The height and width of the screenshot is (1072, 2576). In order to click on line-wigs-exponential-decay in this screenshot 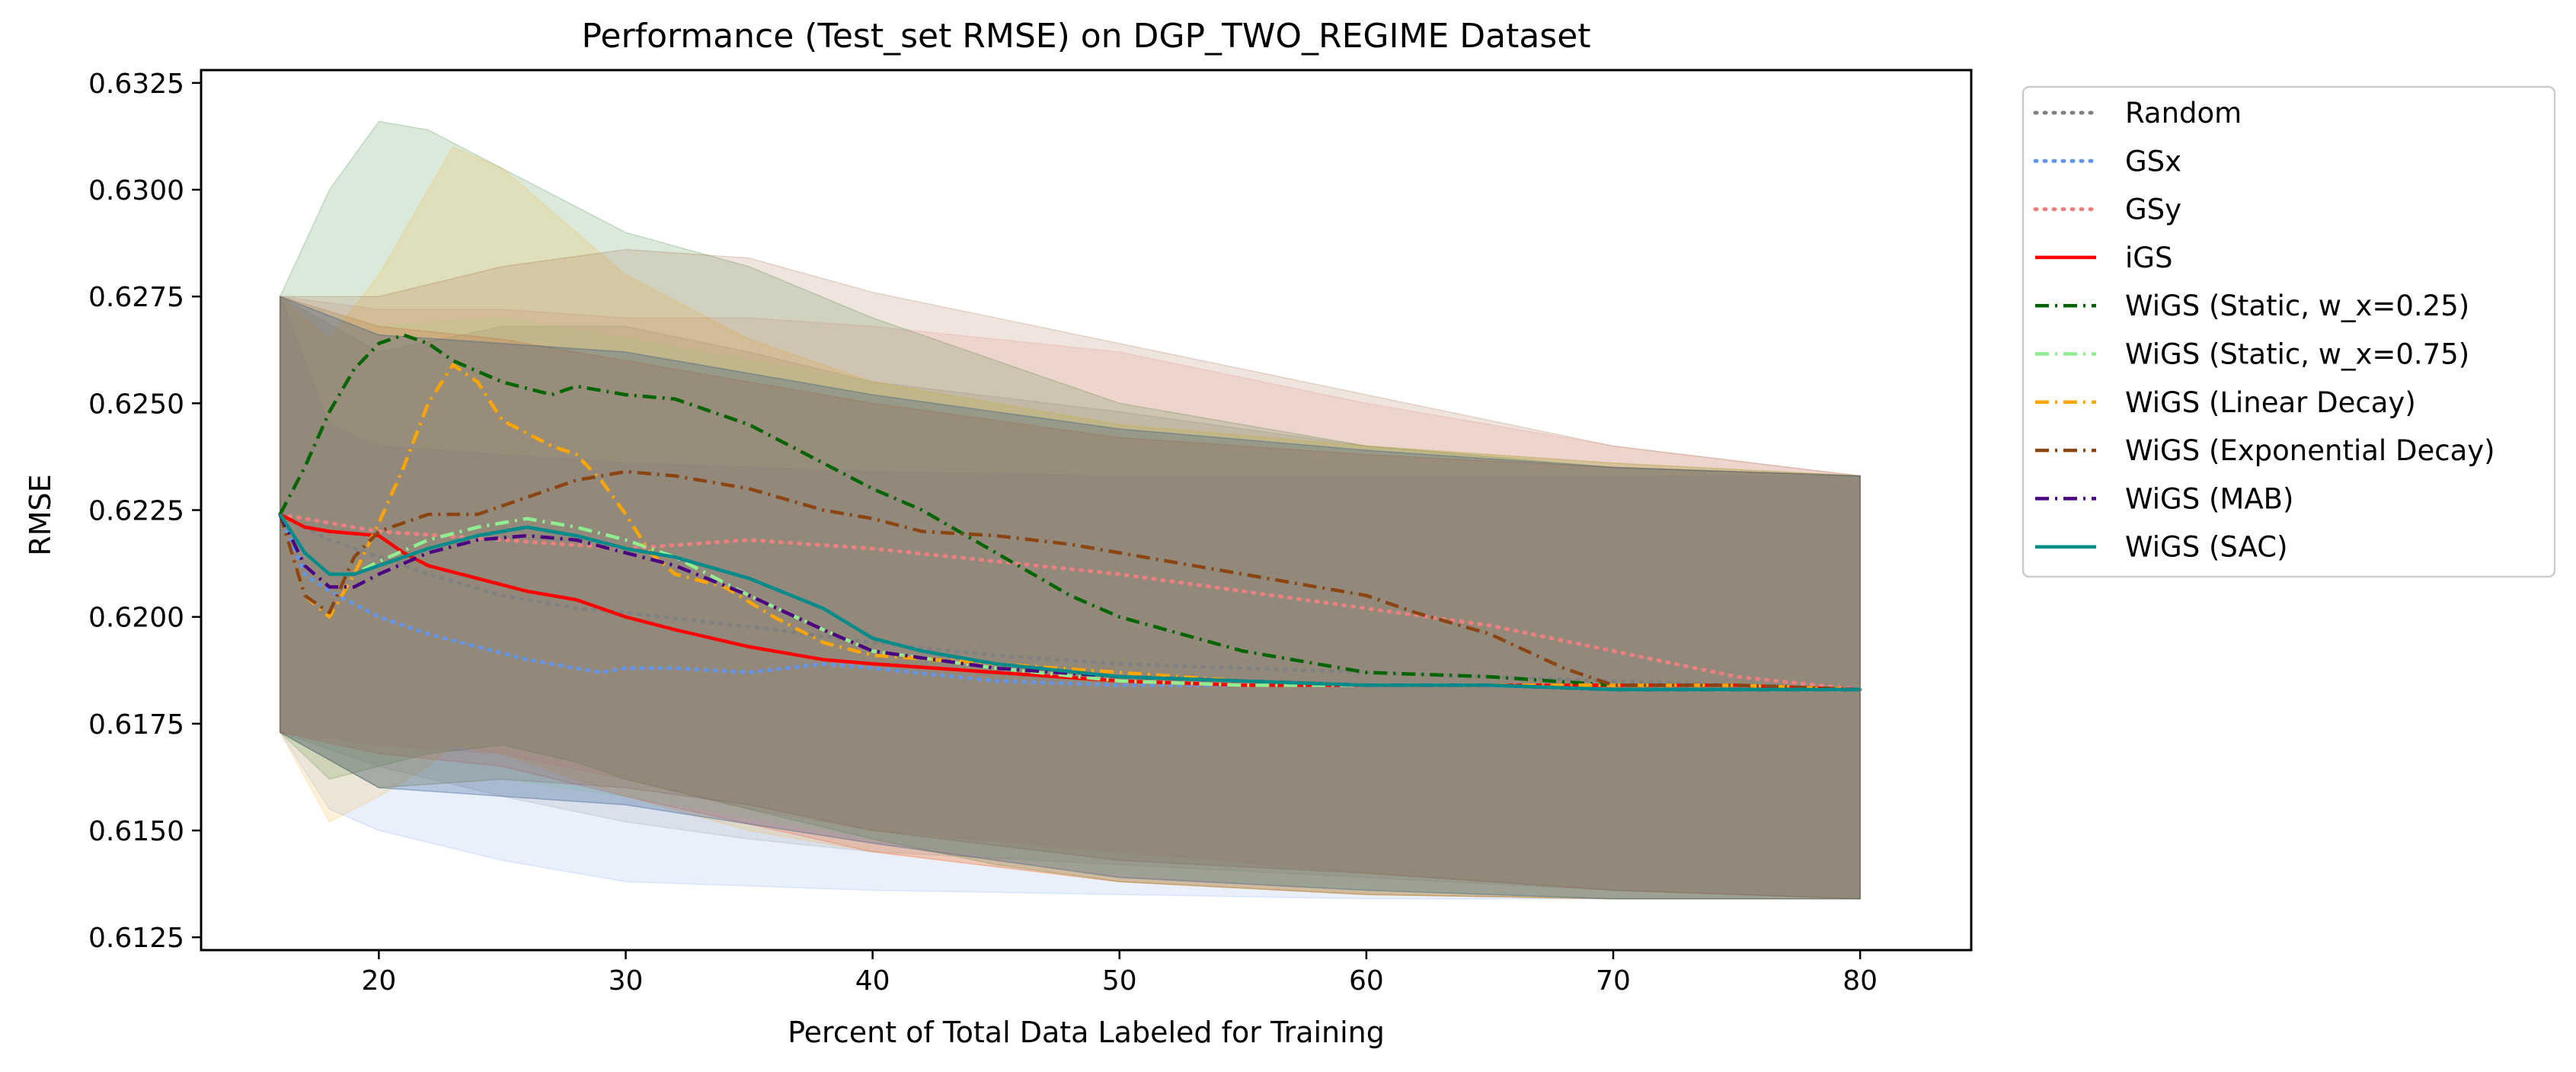, I will do `click(1069, 580)`.